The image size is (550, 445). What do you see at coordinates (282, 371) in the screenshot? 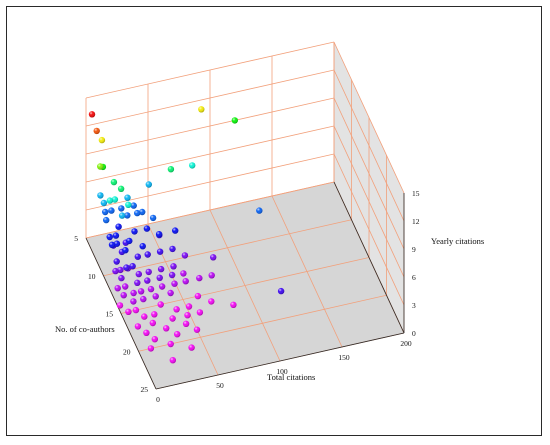
I see `x-tick-label: 100` at bounding box center [282, 371].